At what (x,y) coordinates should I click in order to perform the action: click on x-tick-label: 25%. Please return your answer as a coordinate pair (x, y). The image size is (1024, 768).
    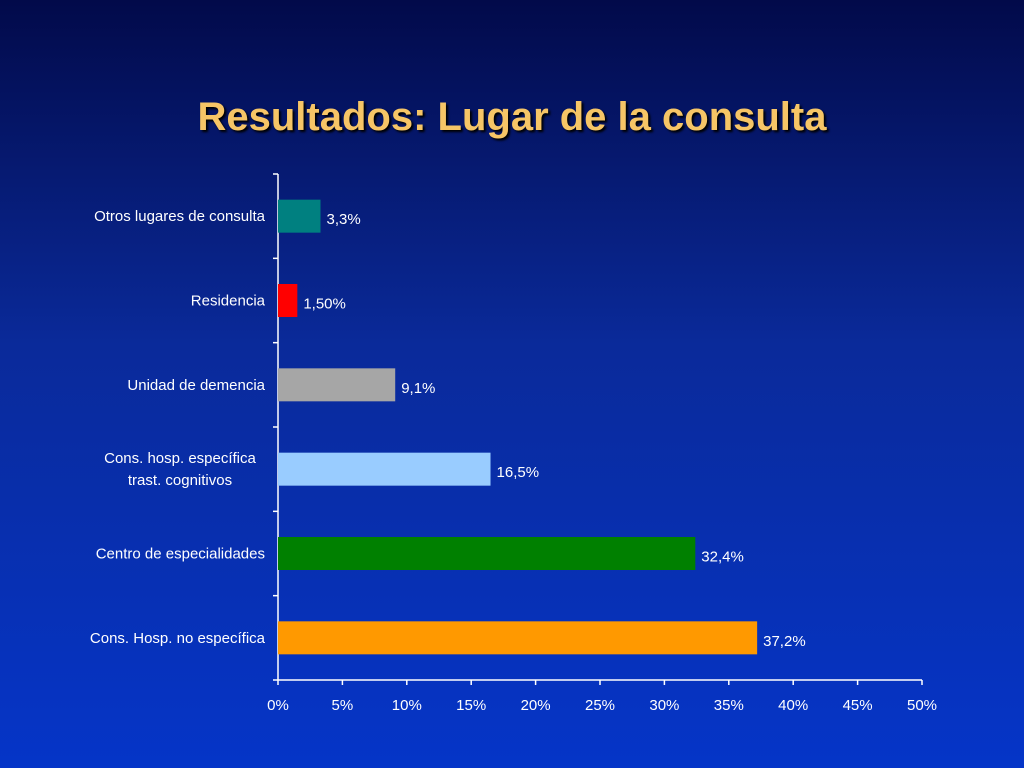
    Looking at the image, I should click on (600, 705).